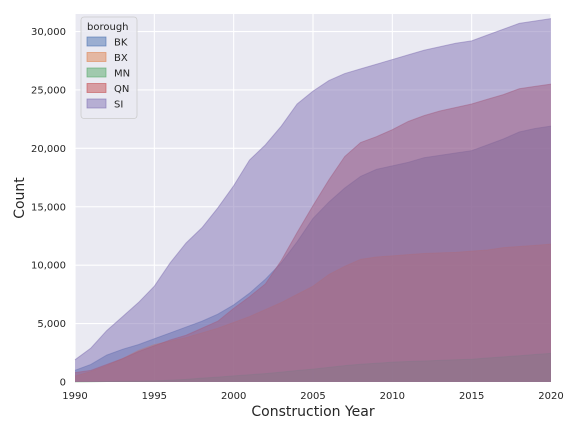  I want to click on y-tick-label: 30,000, so click(48, 32).